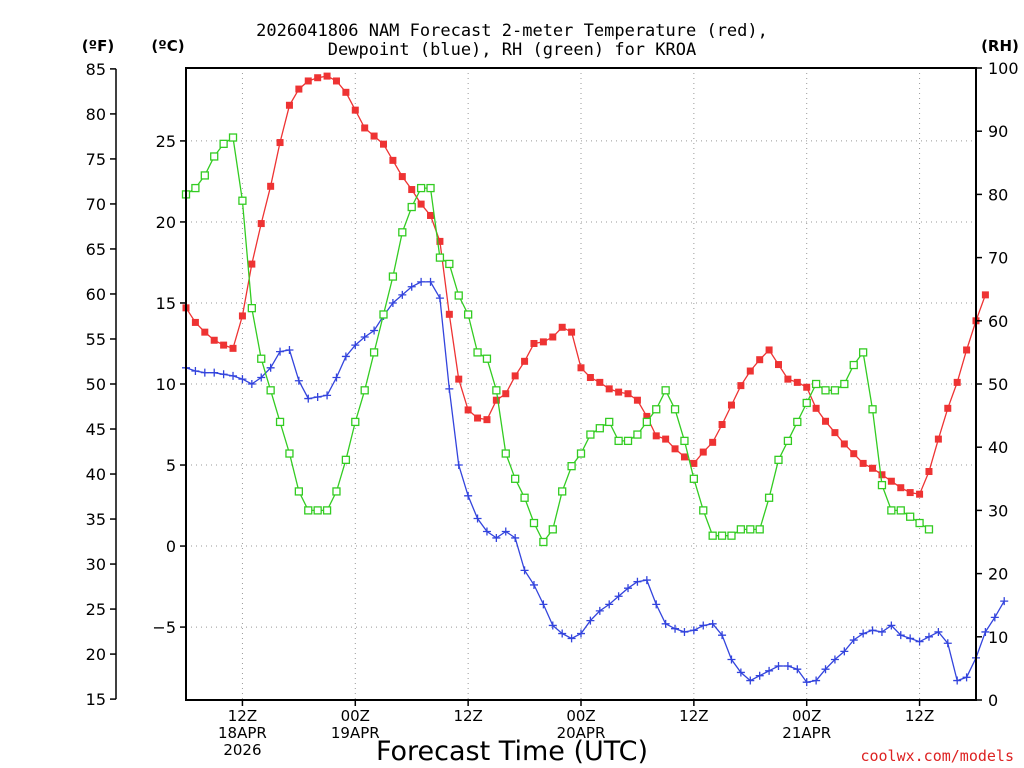 This screenshot has width=1024, height=768. What do you see at coordinates (96, 339) in the screenshot?
I see `fahrenheit-tick-label: 55` at bounding box center [96, 339].